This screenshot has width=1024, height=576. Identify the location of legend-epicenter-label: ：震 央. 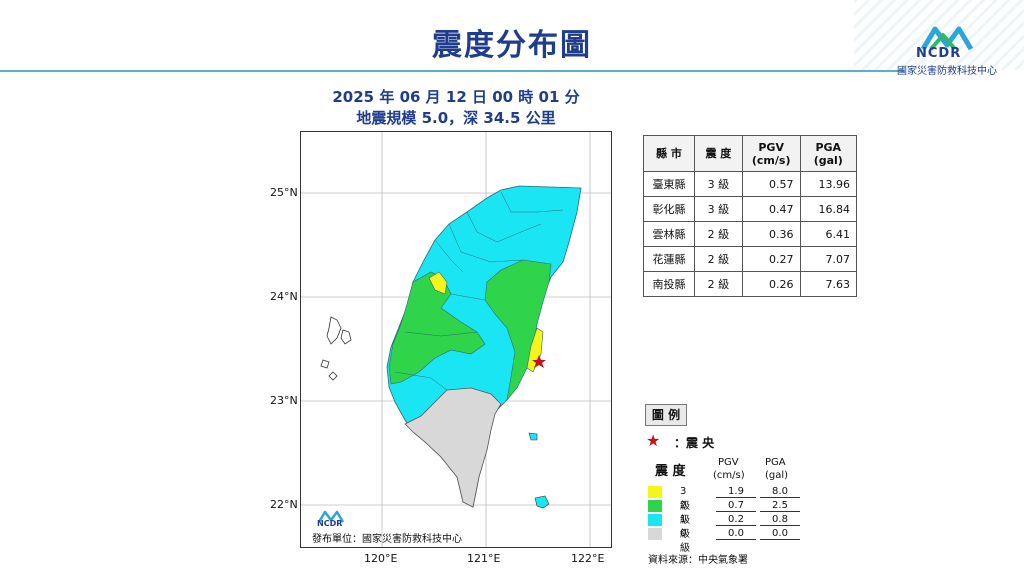
(694, 443).